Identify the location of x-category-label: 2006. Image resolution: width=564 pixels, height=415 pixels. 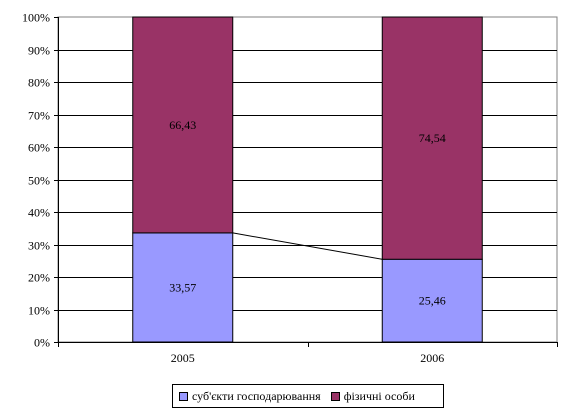
(432, 358).